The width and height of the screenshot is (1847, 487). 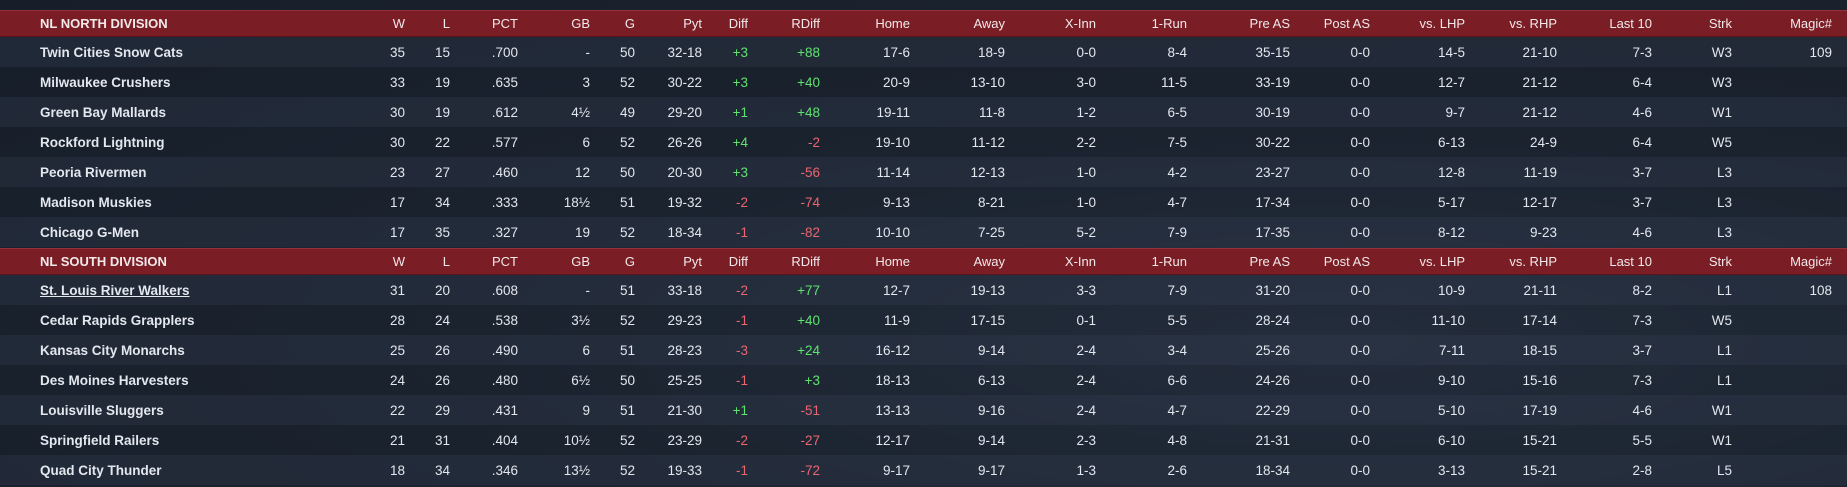 What do you see at coordinates (1451, 202) in the screenshot?
I see `cell-lhp: 5-17` at bounding box center [1451, 202].